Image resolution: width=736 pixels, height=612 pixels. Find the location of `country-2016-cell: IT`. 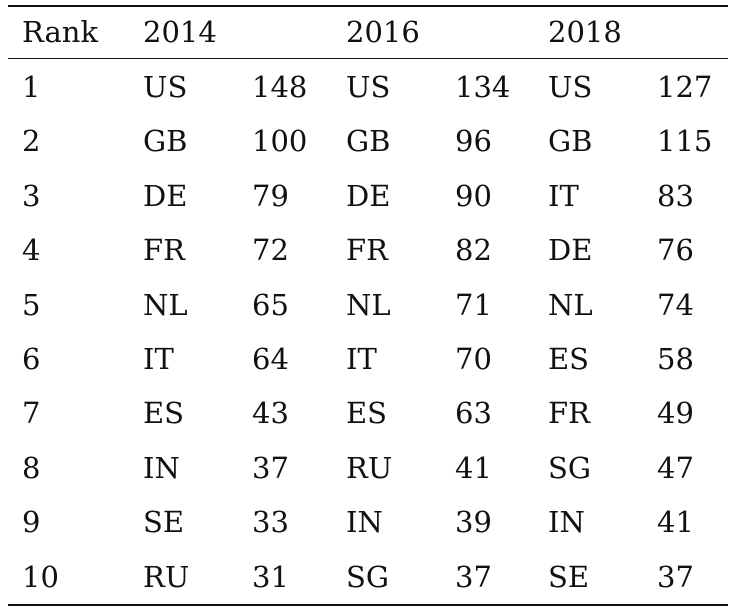

country-2016-cell: IT is located at coordinates (361, 359).